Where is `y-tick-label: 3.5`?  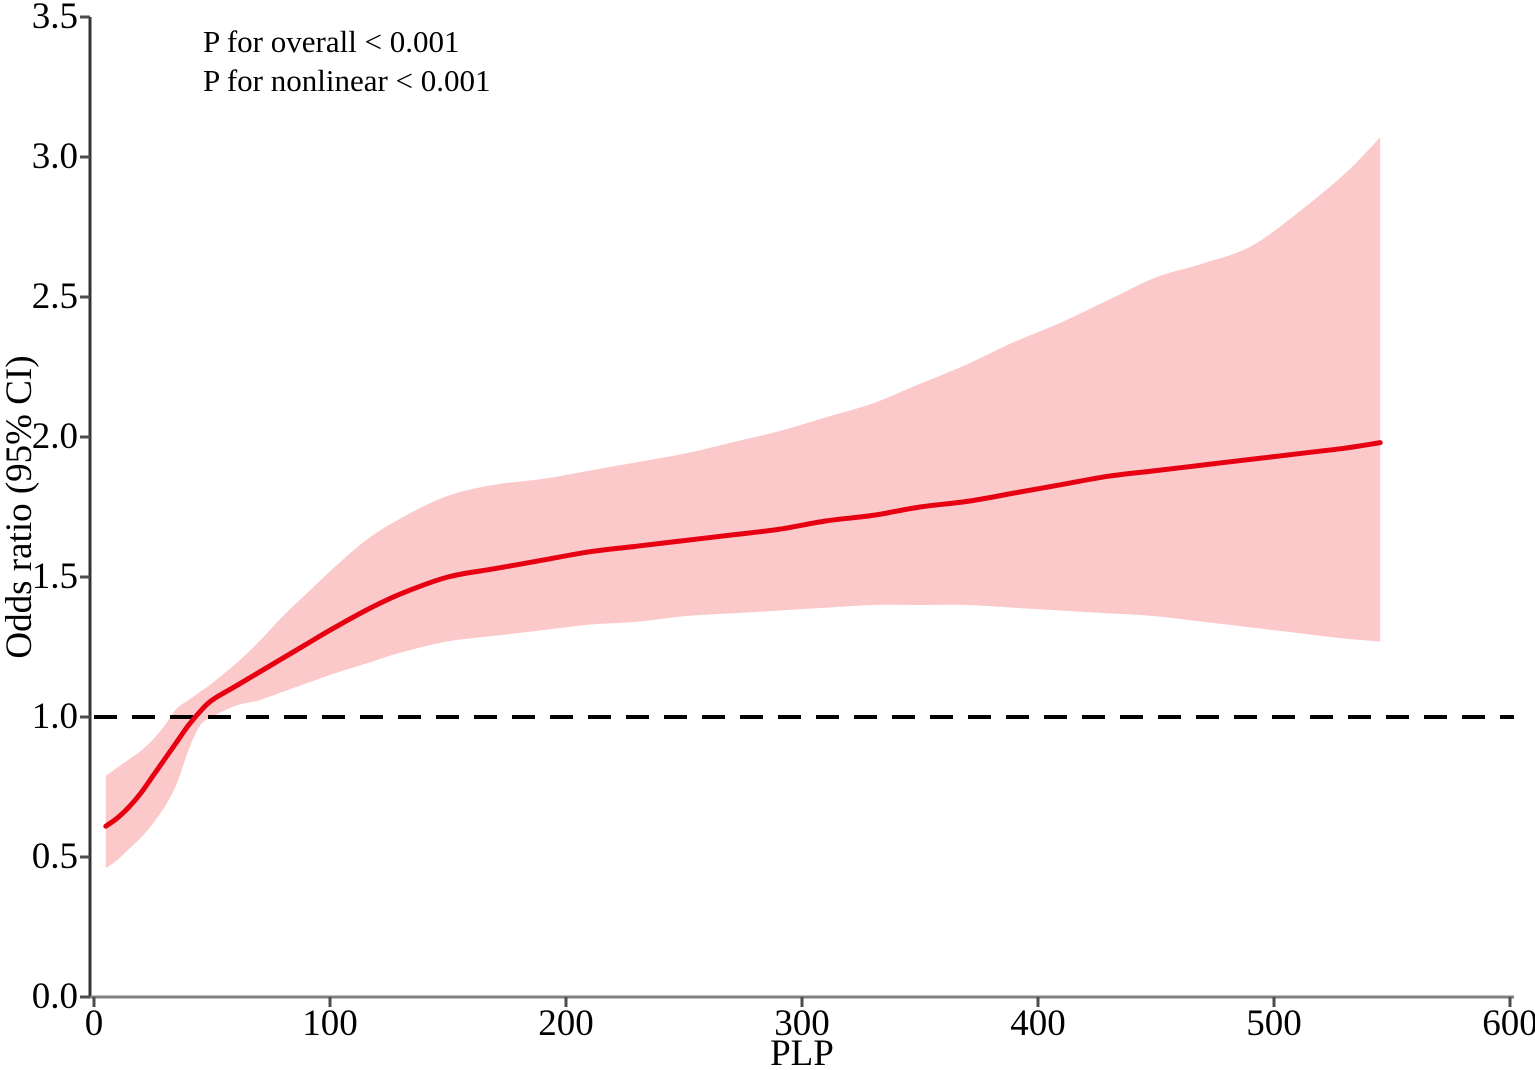
y-tick-label: 3.5 is located at coordinates (54, 18).